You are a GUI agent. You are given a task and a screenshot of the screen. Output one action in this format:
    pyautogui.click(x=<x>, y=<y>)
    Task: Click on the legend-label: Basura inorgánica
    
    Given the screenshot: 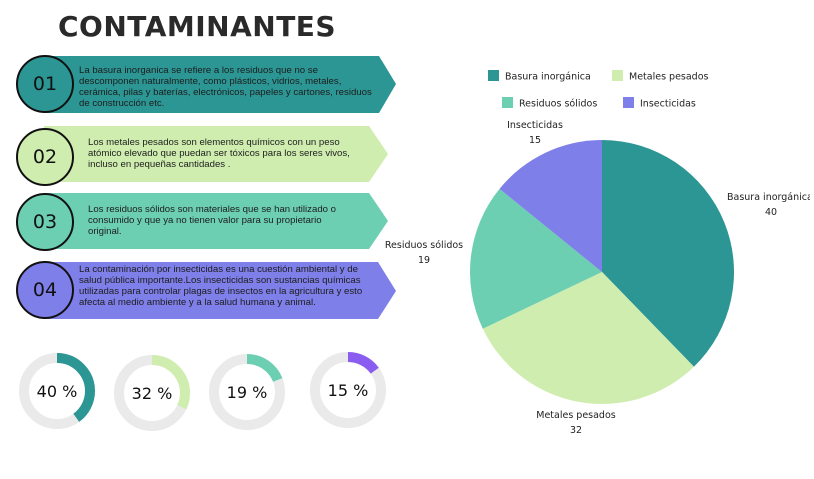 What is the action you would take?
    pyautogui.click(x=548, y=77)
    